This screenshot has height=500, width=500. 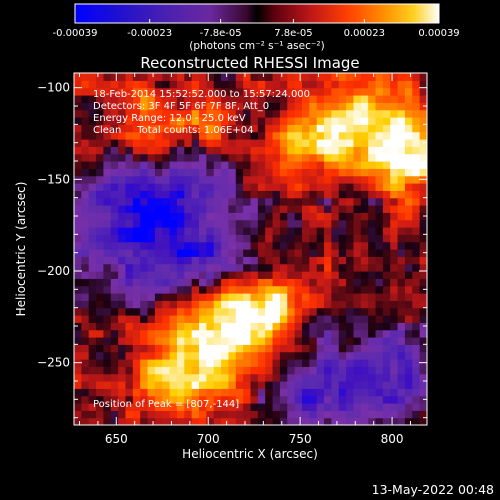 What do you see at coordinates (433, 489) in the screenshot?
I see `footer-timestamp: 13-May-2022 00:48` at bounding box center [433, 489].